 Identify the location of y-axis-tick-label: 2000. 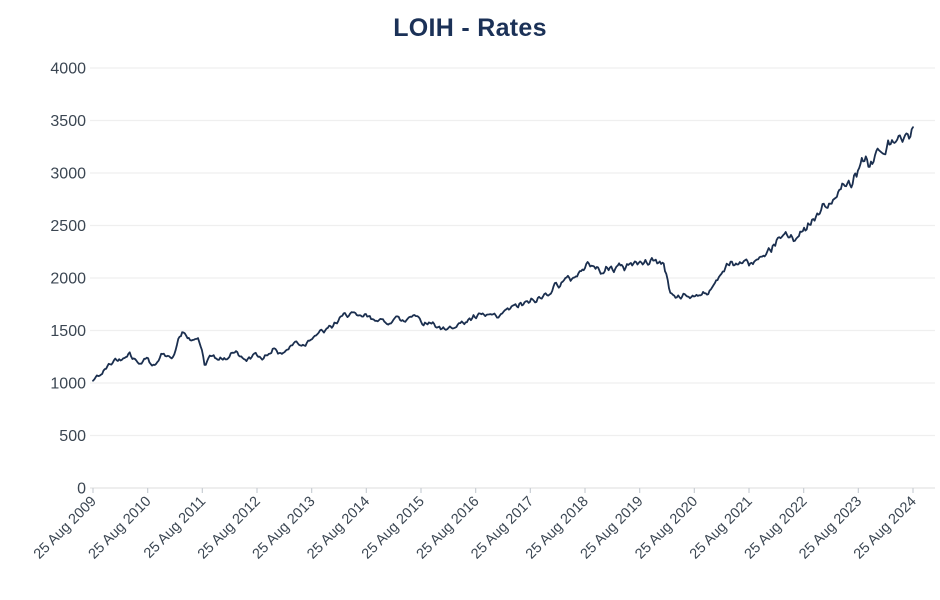
(68, 279).